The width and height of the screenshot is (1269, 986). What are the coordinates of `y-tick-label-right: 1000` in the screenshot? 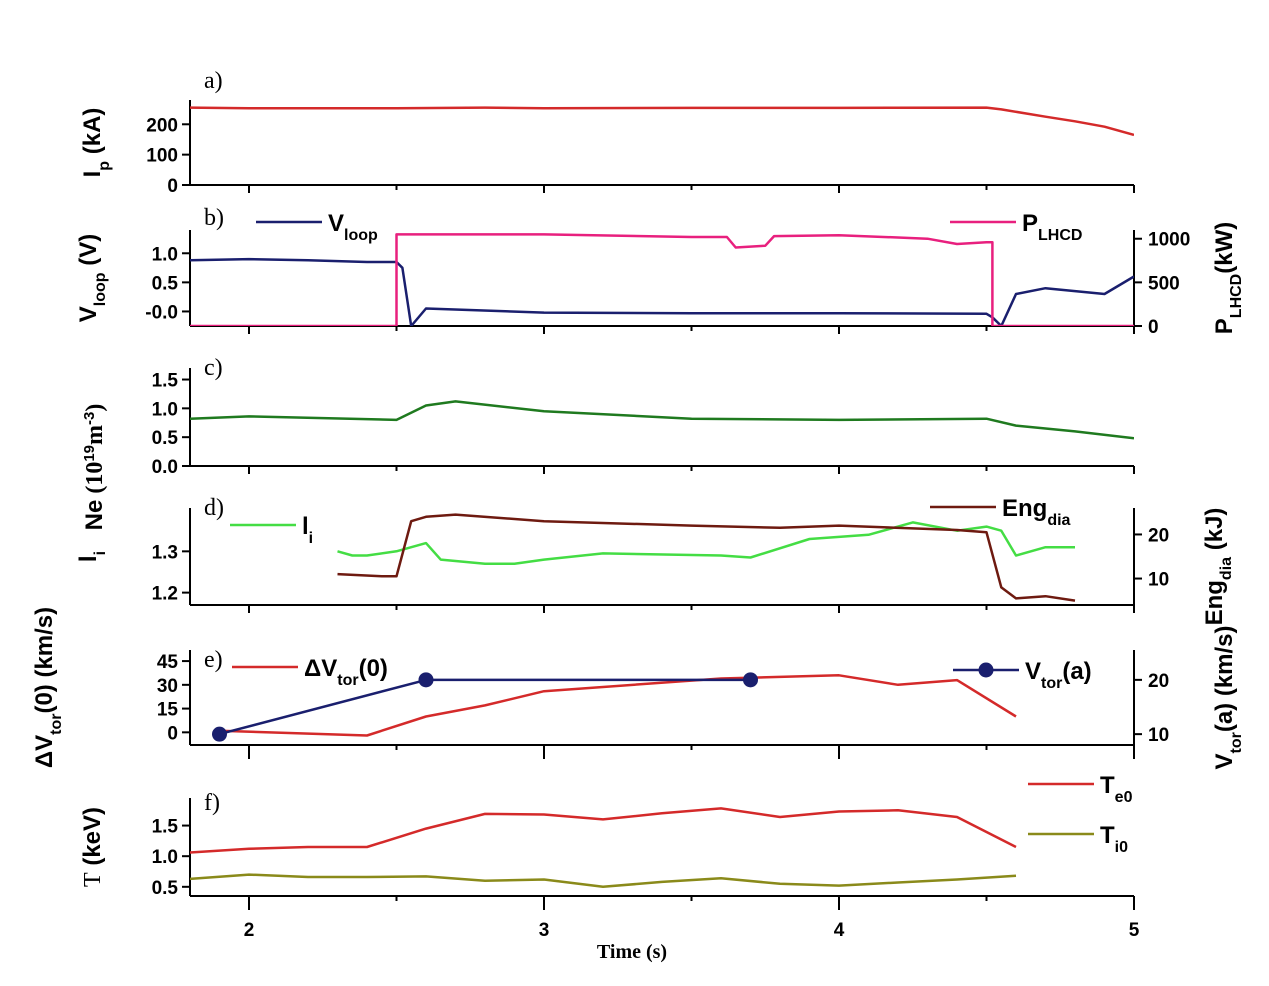 It's located at (1169, 240).